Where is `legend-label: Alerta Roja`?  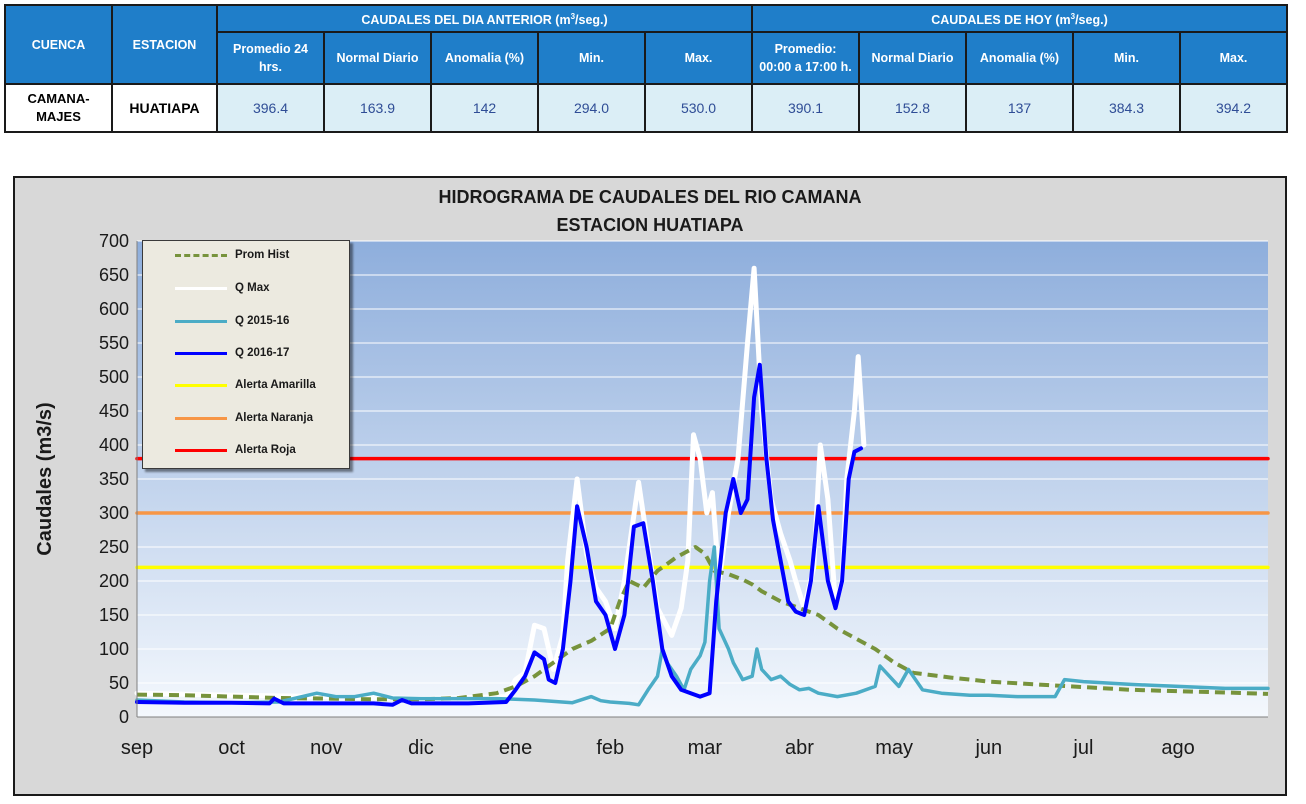 legend-label: Alerta Roja is located at coordinates (265, 450).